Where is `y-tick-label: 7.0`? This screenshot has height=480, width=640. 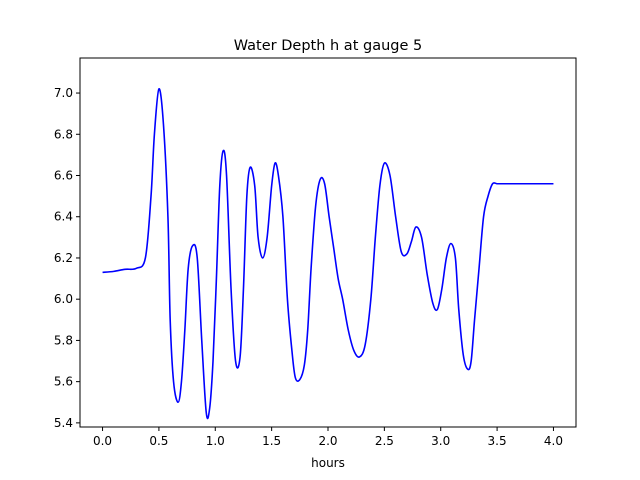 y-tick-label: 7.0 is located at coordinates (63, 93).